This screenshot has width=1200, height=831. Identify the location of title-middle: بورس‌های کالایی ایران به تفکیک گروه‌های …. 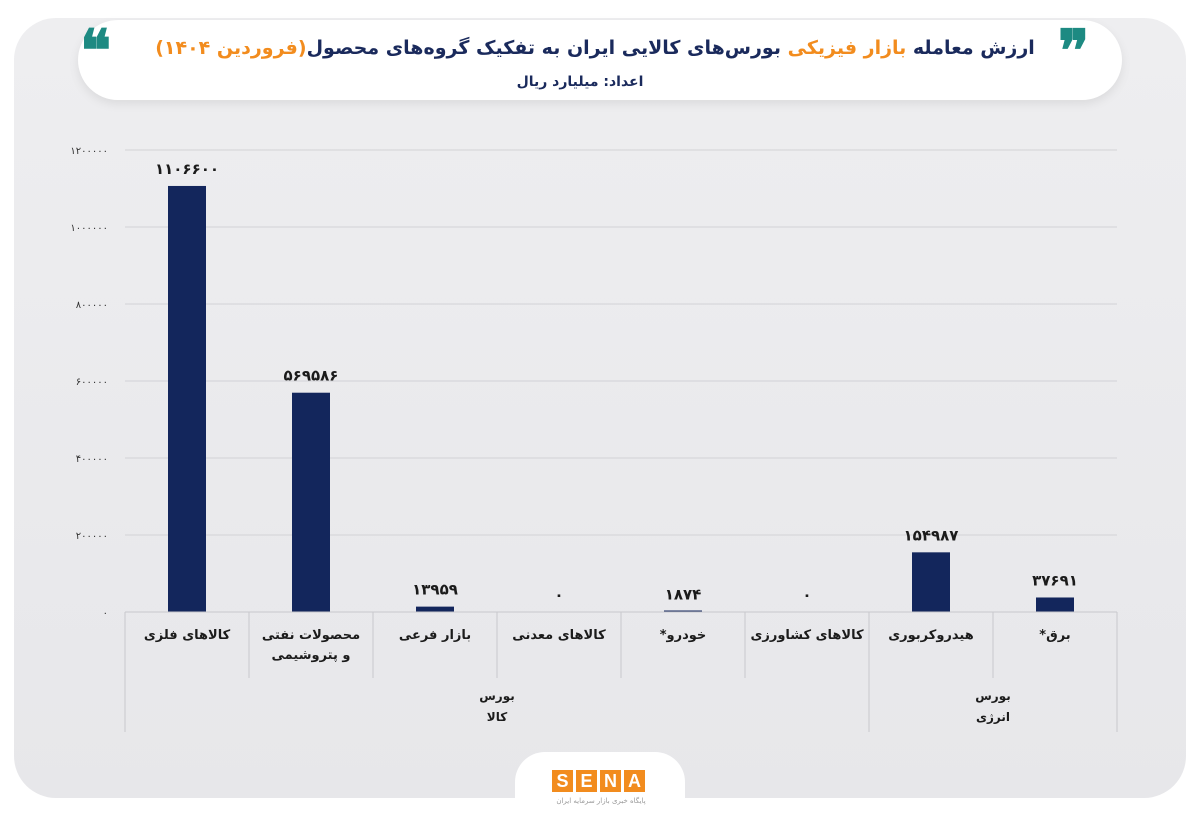
(547, 48).